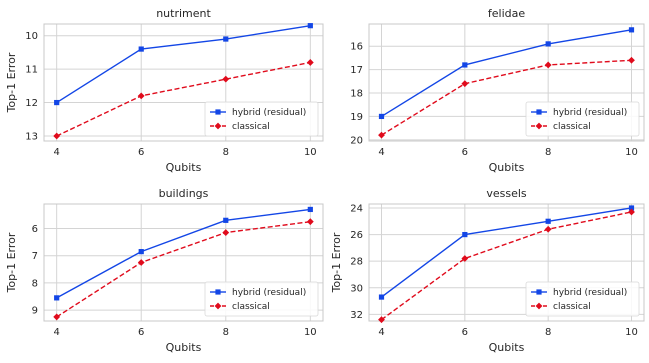  Describe the element at coordinates (356, 70) in the screenshot. I see `y-tick-label: 17` at that location.